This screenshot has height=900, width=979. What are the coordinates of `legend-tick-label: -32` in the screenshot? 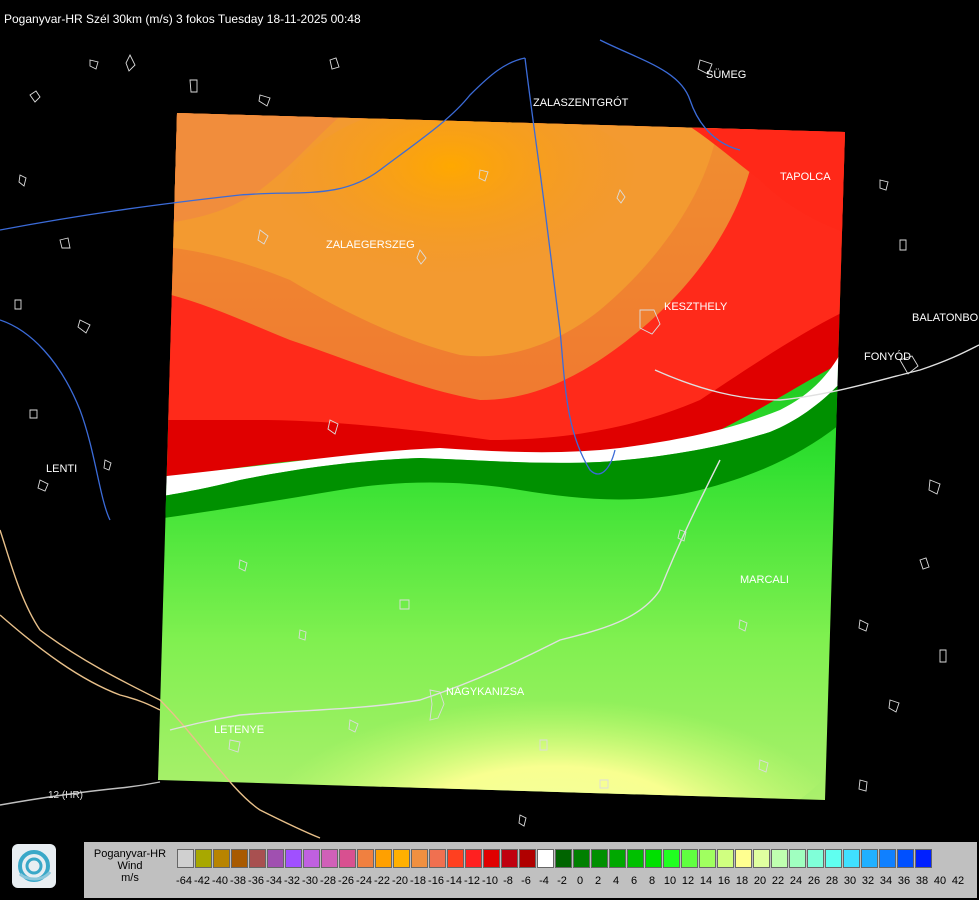 It's located at (292, 881).